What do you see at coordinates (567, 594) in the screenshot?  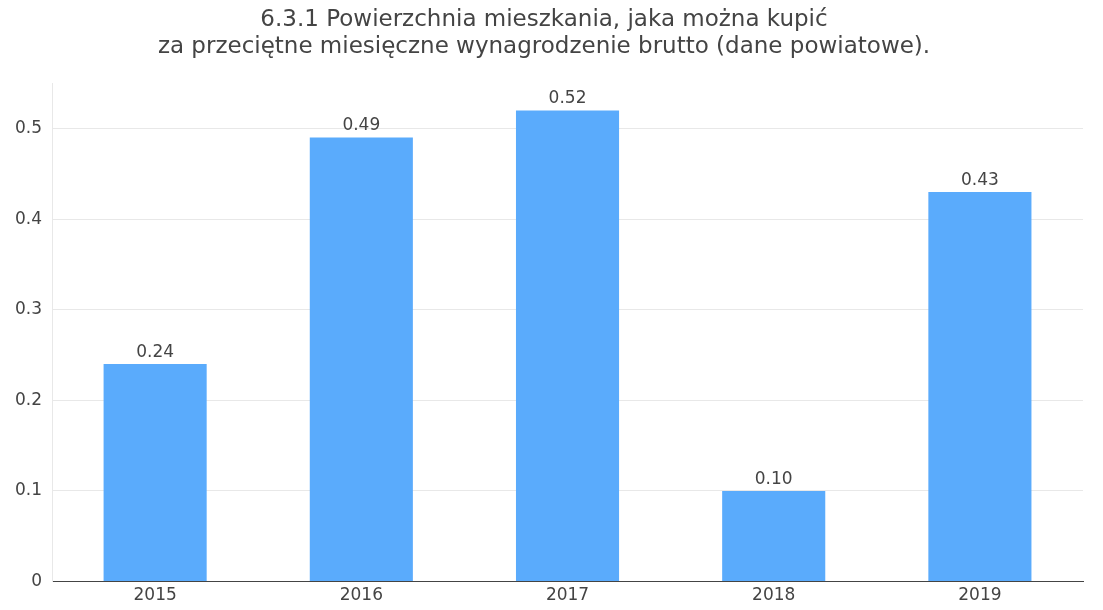 I see `x-tick-label: 2017` at bounding box center [567, 594].